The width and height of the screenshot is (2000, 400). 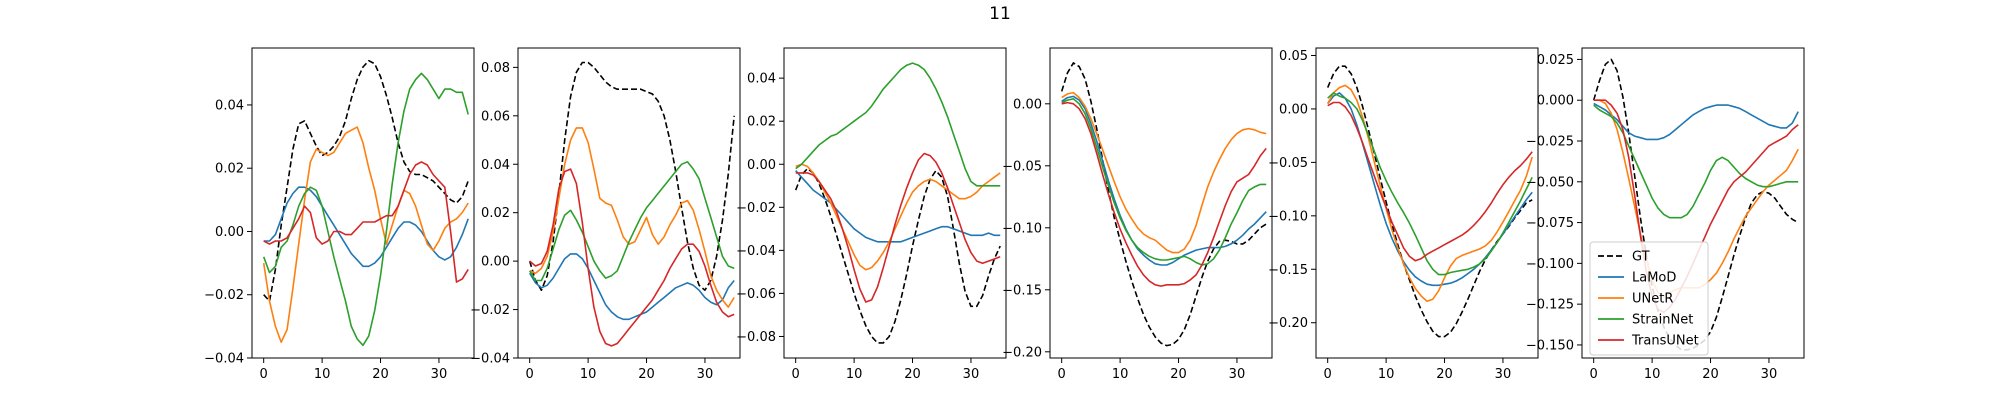 What do you see at coordinates (1550, 305) in the screenshot?
I see `y-tick-label: −0.125` at bounding box center [1550, 305].